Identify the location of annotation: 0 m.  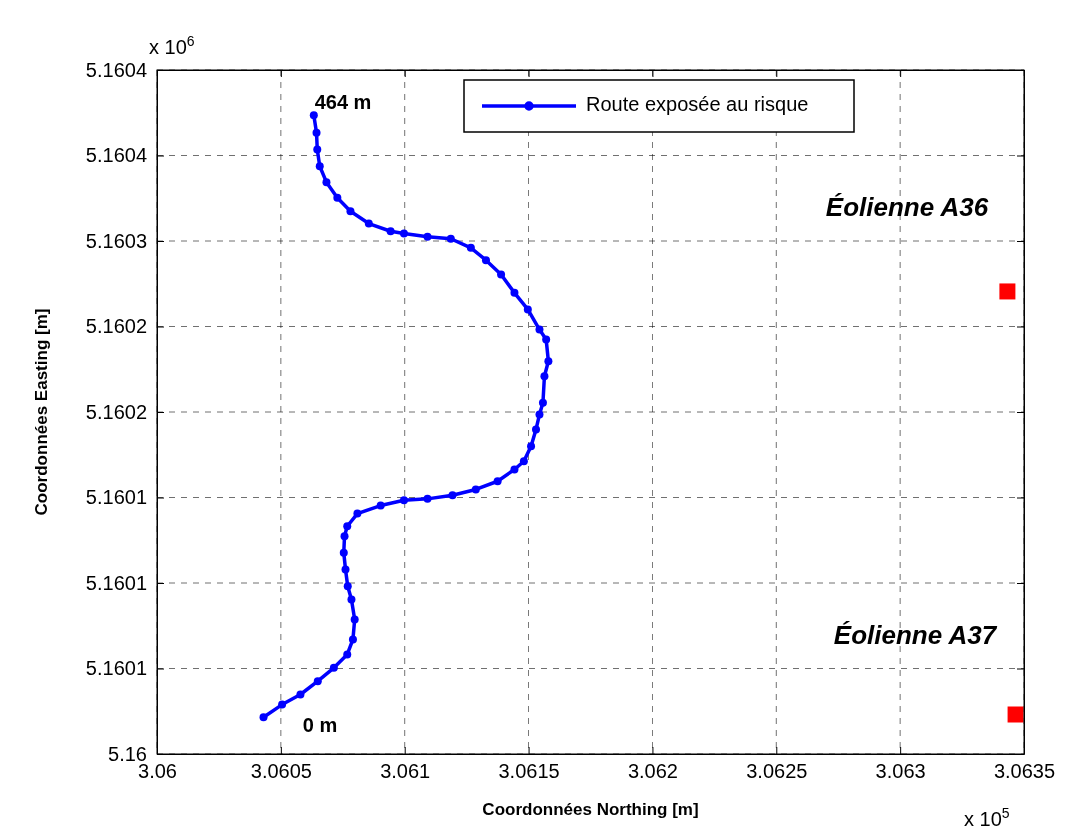
(320, 725).